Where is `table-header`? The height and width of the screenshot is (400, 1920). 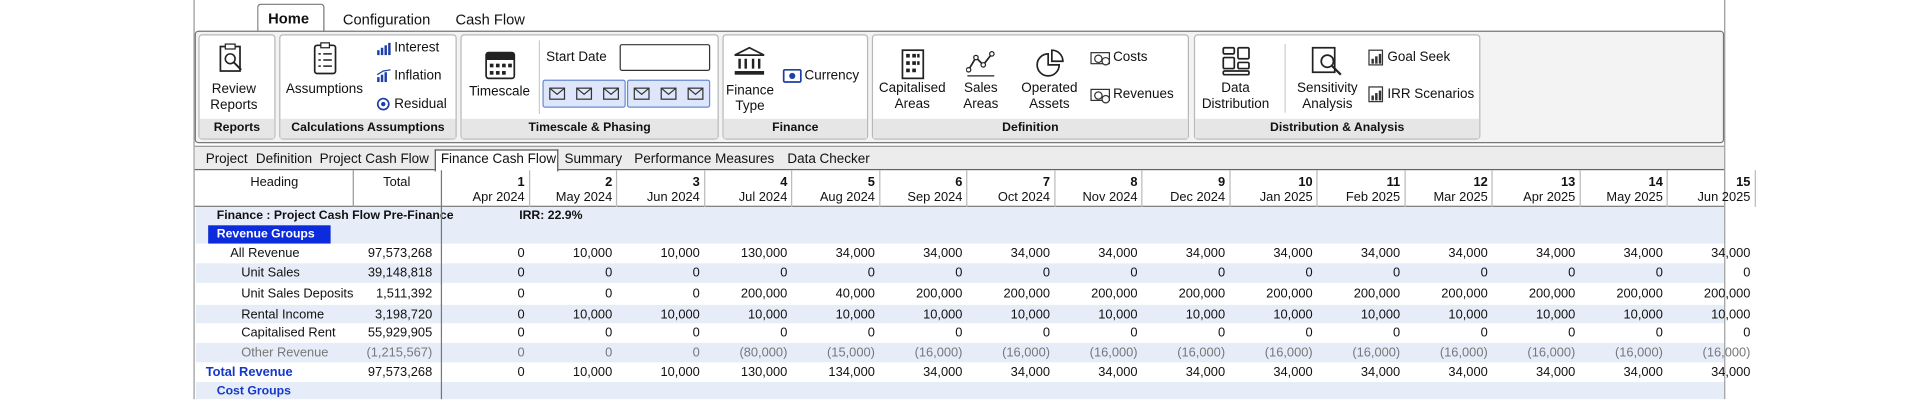
table-header is located at coordinates (959, 188).